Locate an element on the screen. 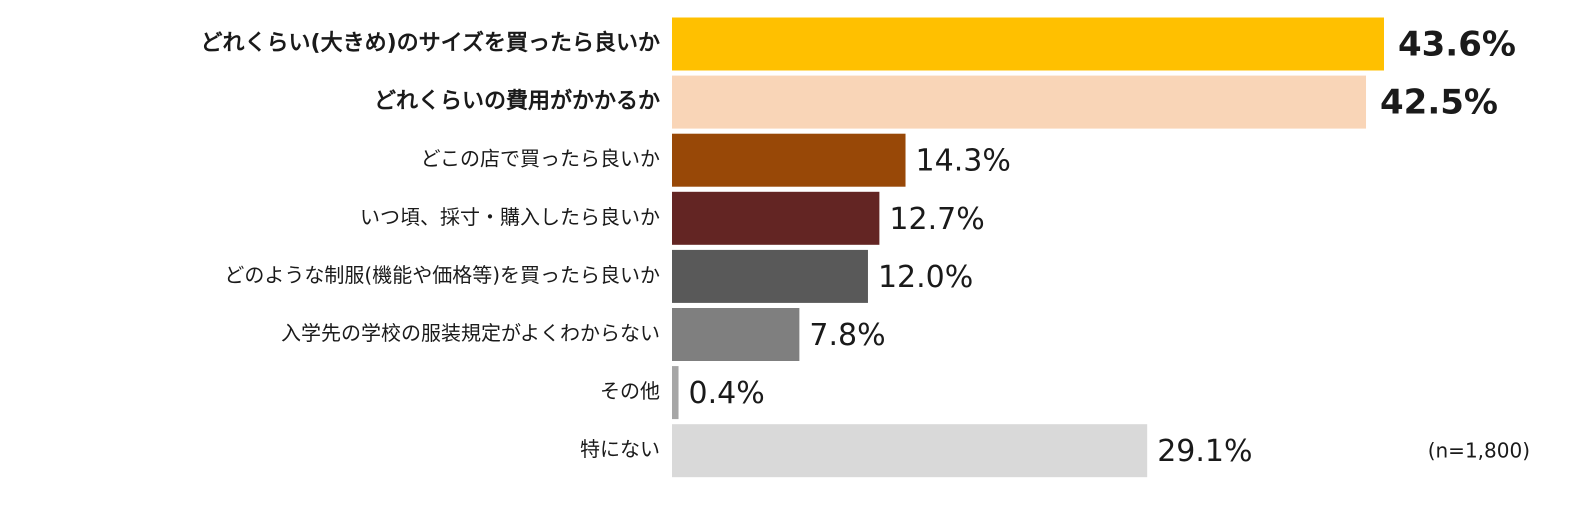 Image resolution: width=1591 pixels, height=506 pixels. category-label: その他 is located at coordinates (630, 391).